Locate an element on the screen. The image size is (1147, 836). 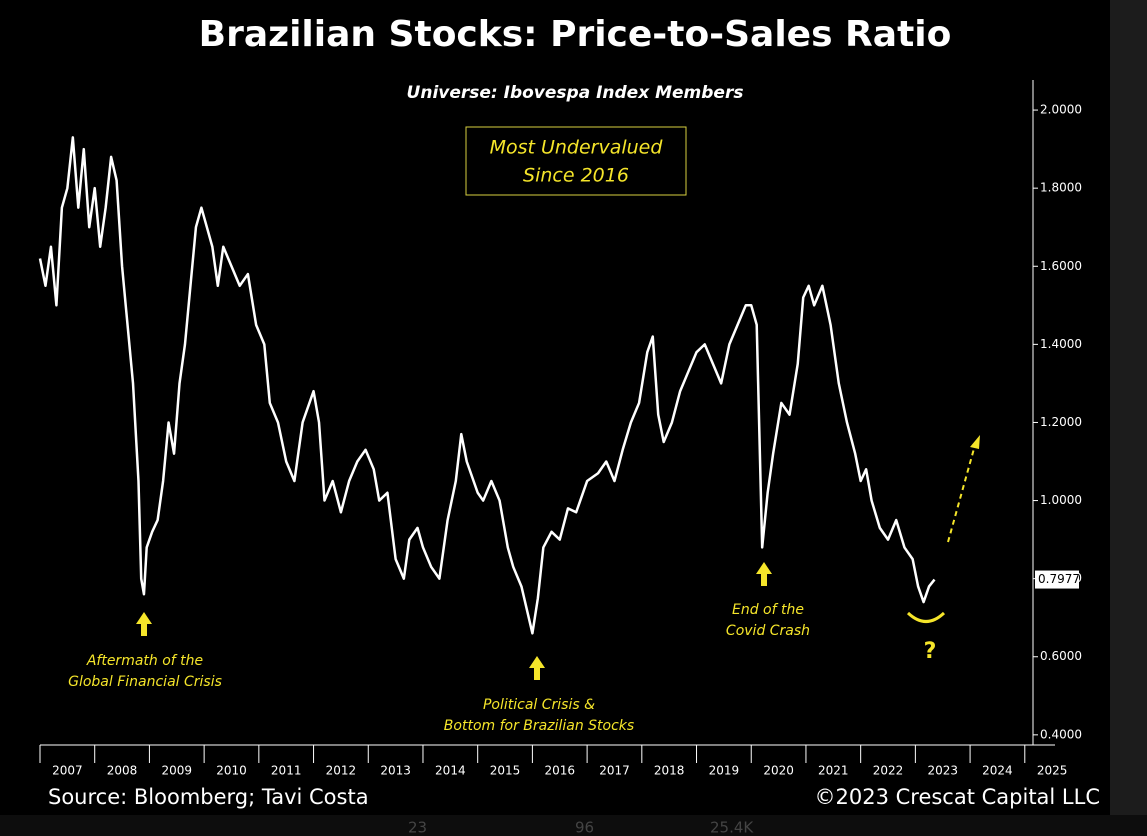
callout-box is located at coordinates (576, 161).